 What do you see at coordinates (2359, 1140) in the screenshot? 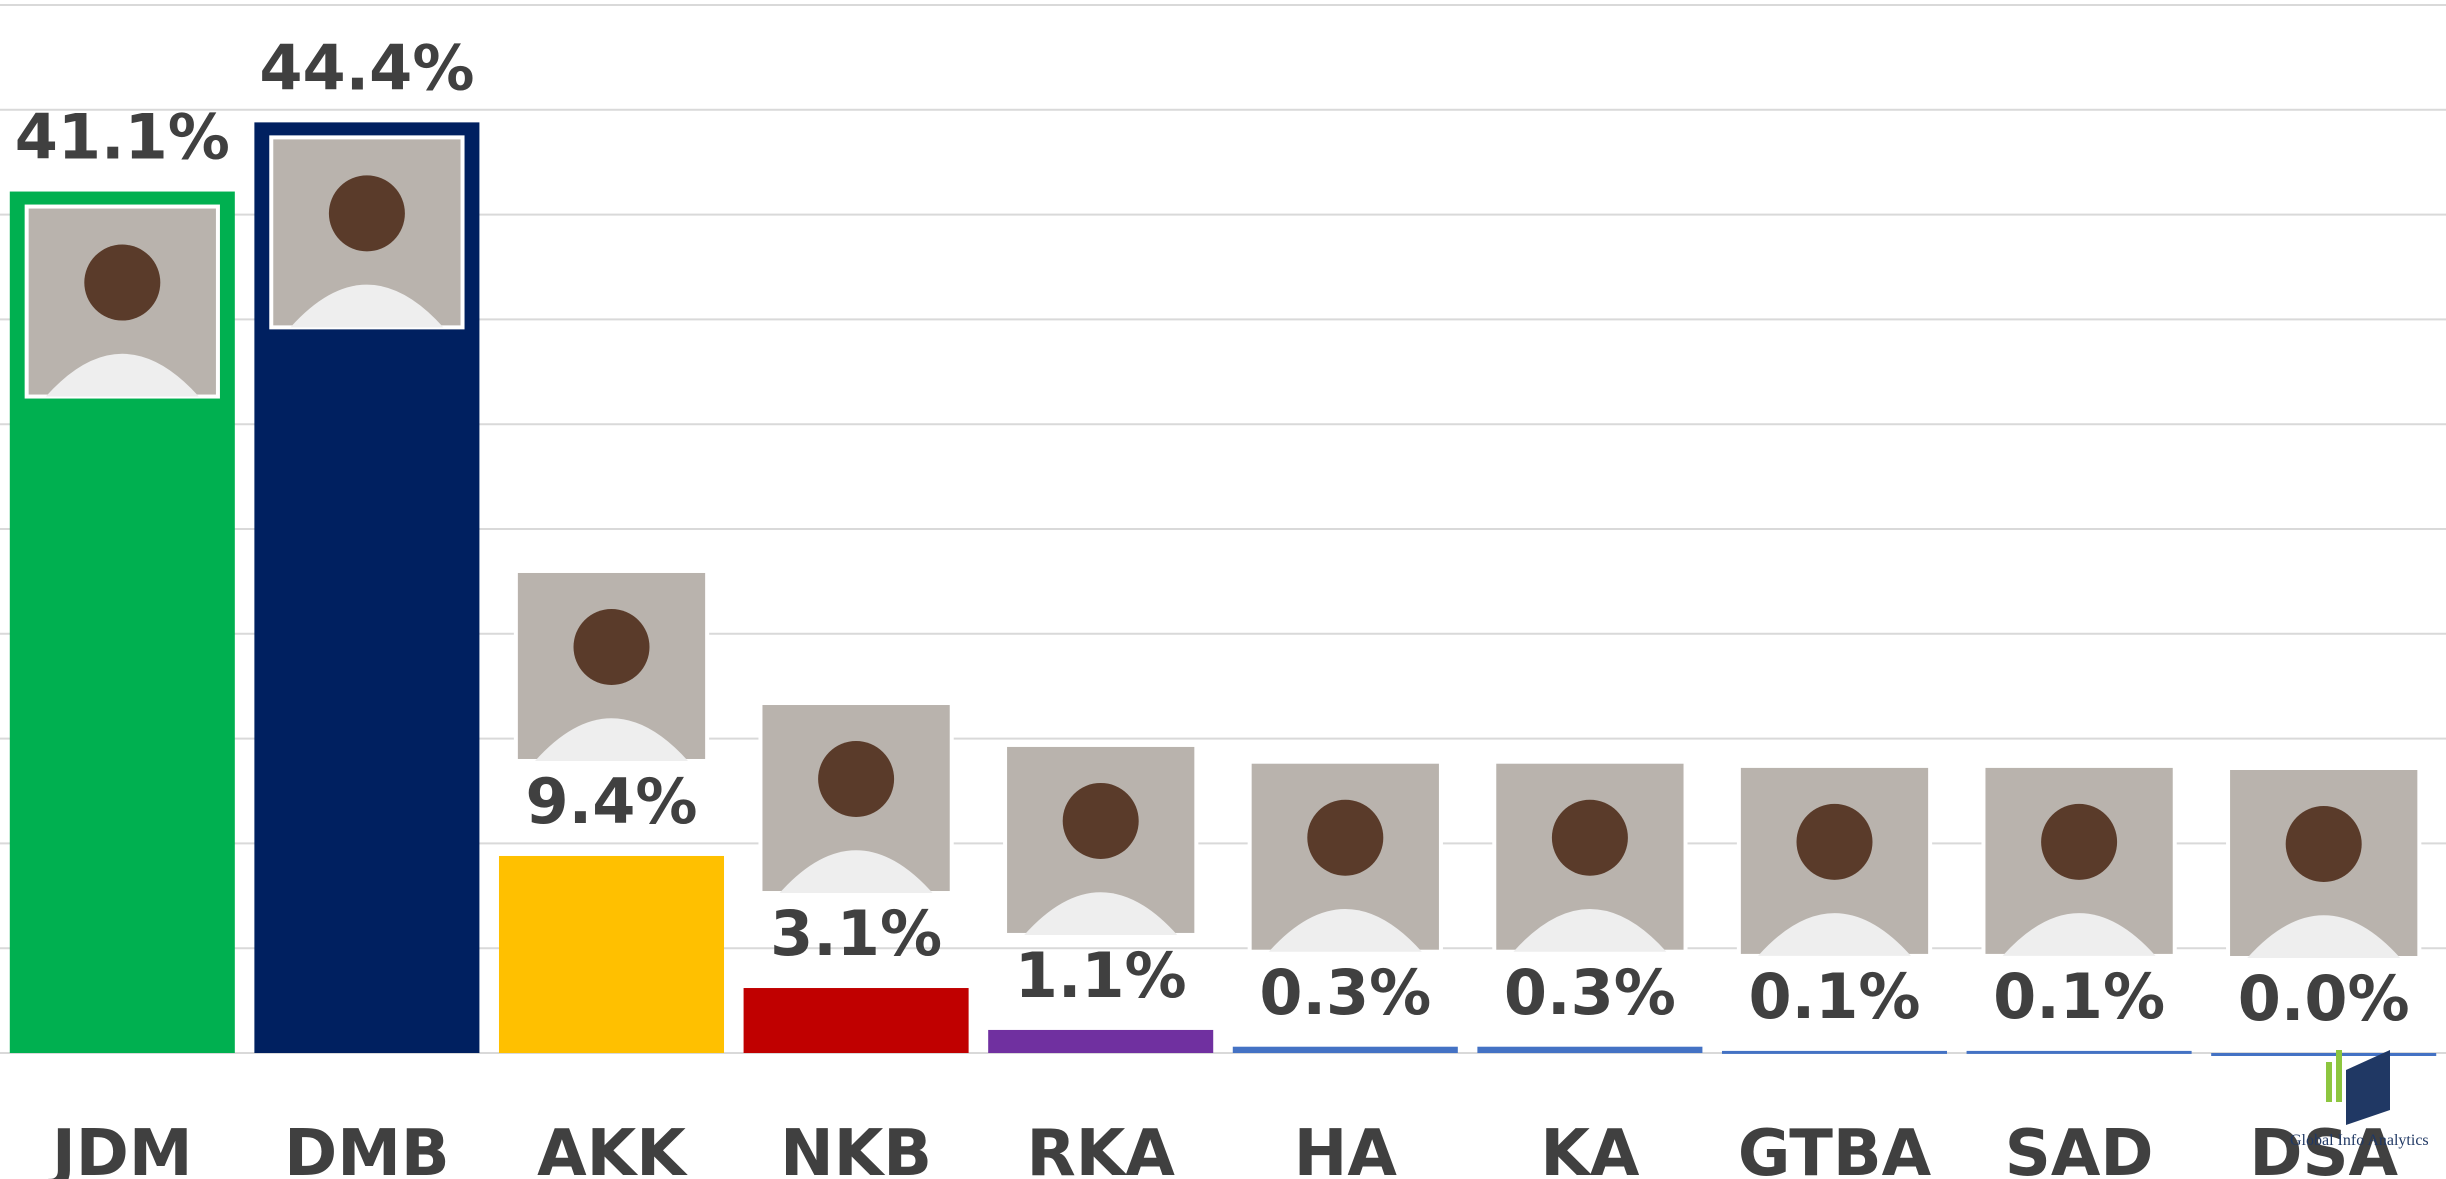
I see `watermark: Global Info Analytics` at bounding box center [2359, 1140].